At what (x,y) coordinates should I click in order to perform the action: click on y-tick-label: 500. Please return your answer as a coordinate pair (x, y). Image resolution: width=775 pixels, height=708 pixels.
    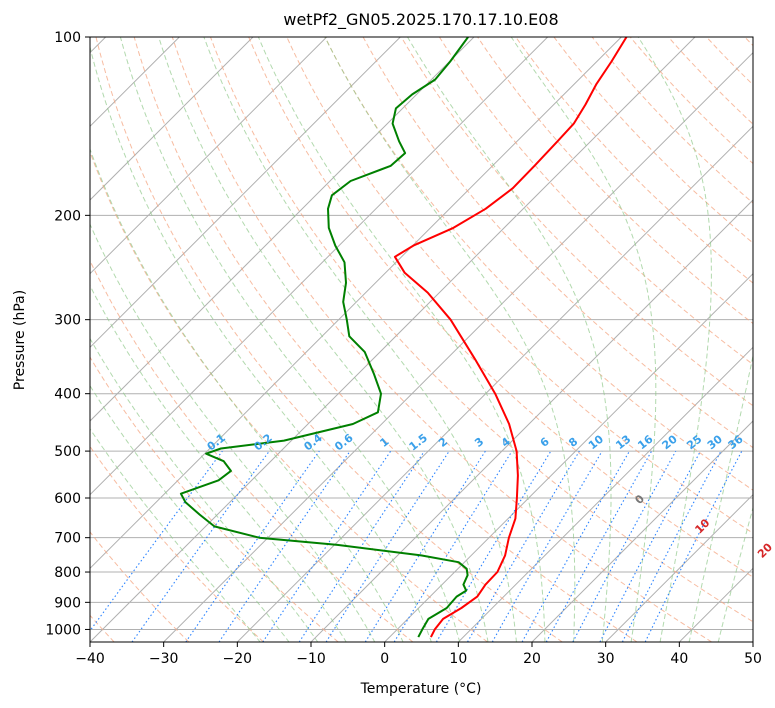
    Looking at the image, I should click on (67, 452).